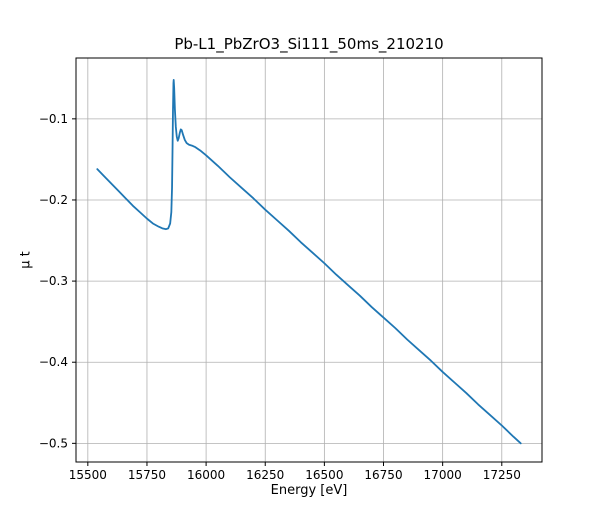 This screenshot has height=520, width=600. What do you see at coordinates (502, 475) in the screenshot?
I see `x-tick-label: 17250` at bounding box center [502, 475].